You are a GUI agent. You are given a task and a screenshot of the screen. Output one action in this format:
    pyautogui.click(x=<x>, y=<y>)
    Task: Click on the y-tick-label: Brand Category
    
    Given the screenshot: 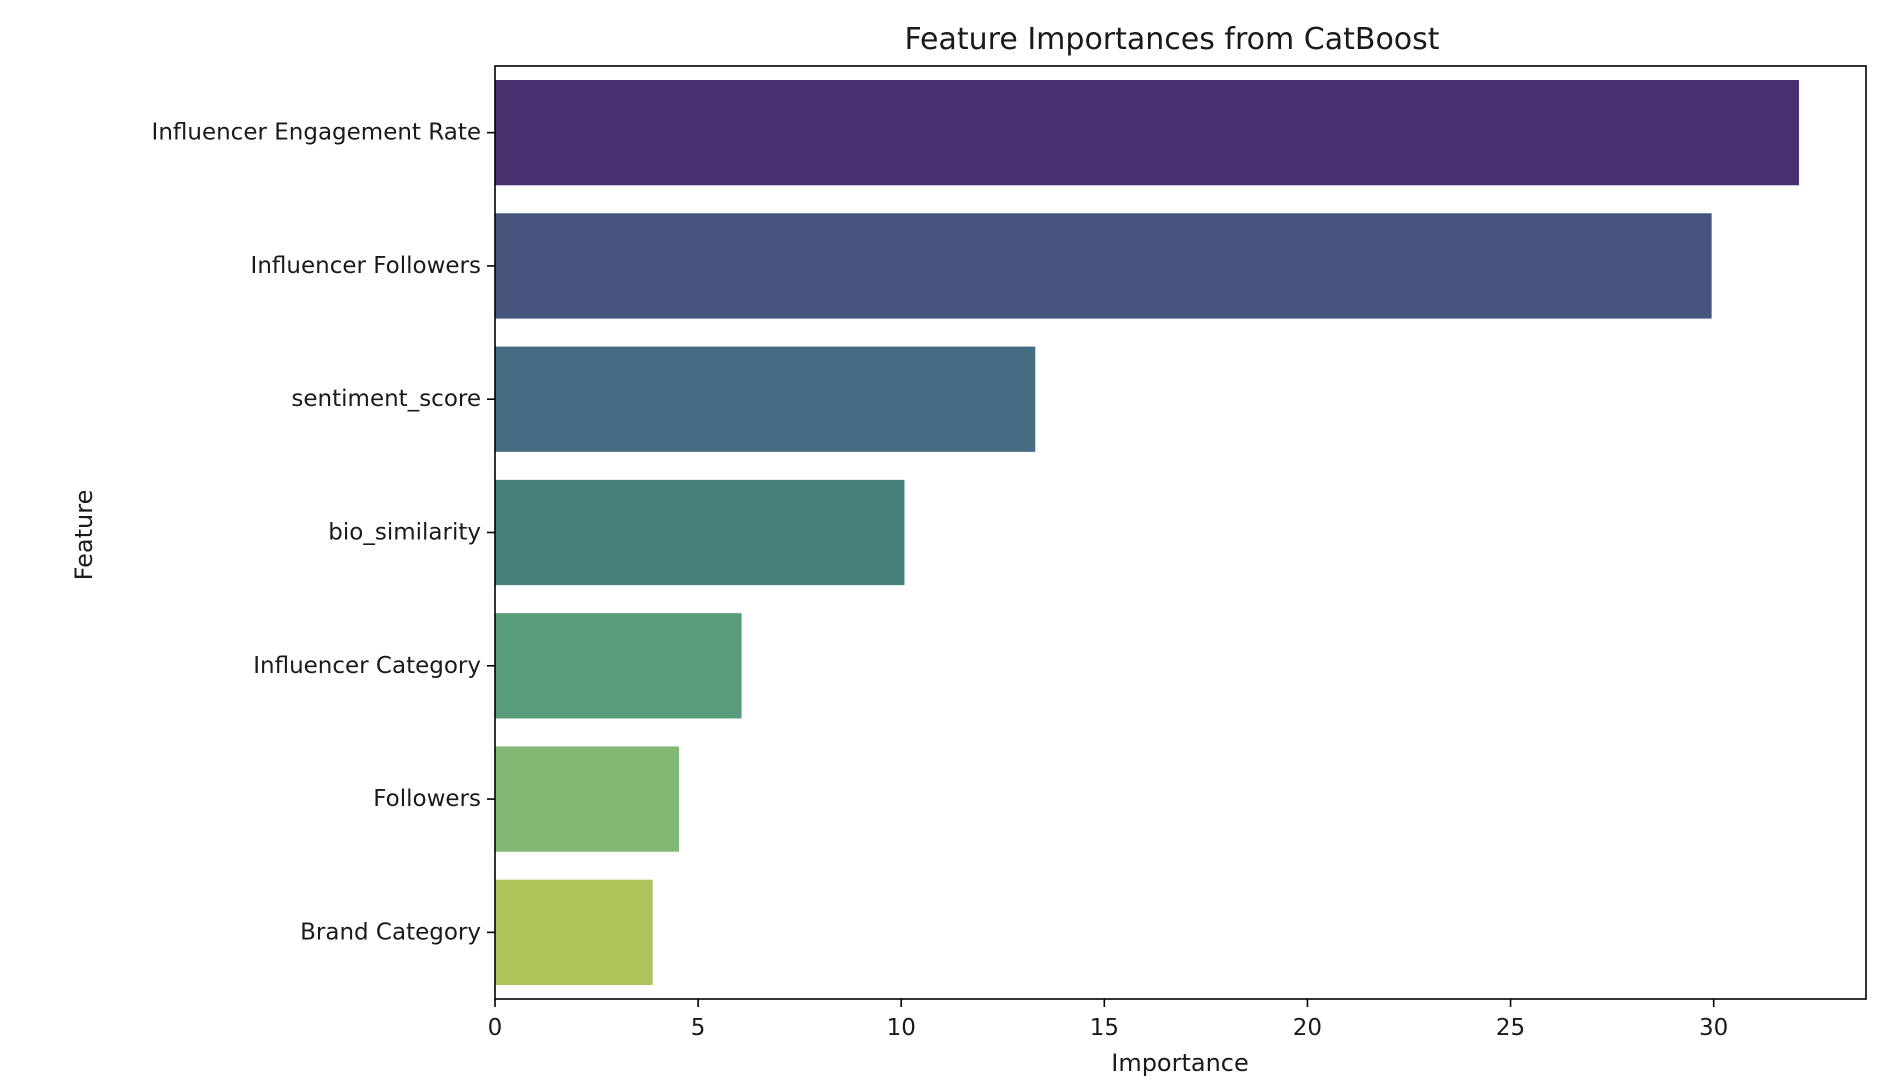 What is the action you would take?
    pyautogui.click(x=390, y=932)
    